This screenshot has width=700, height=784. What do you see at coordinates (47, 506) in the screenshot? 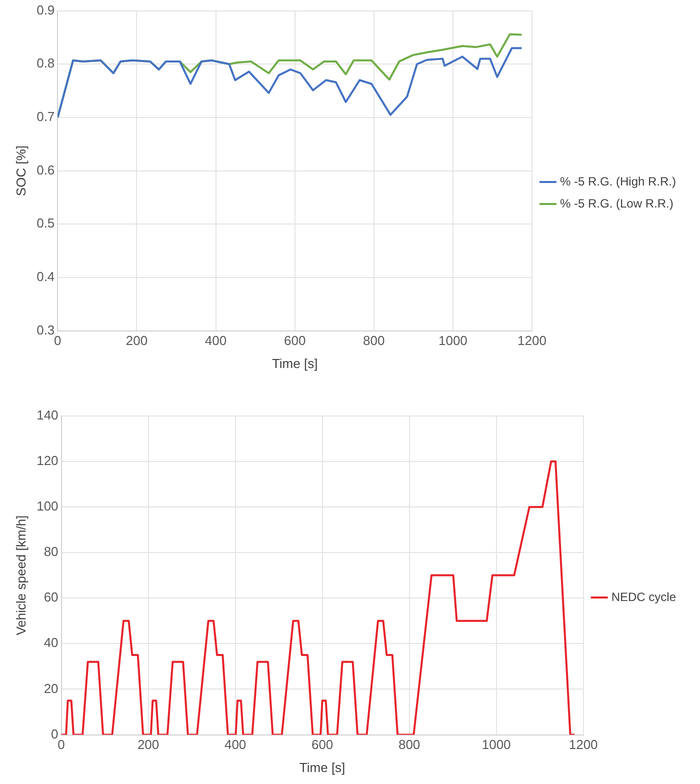
I see `y-tick-label: 100` at bounding box center [47, 506].